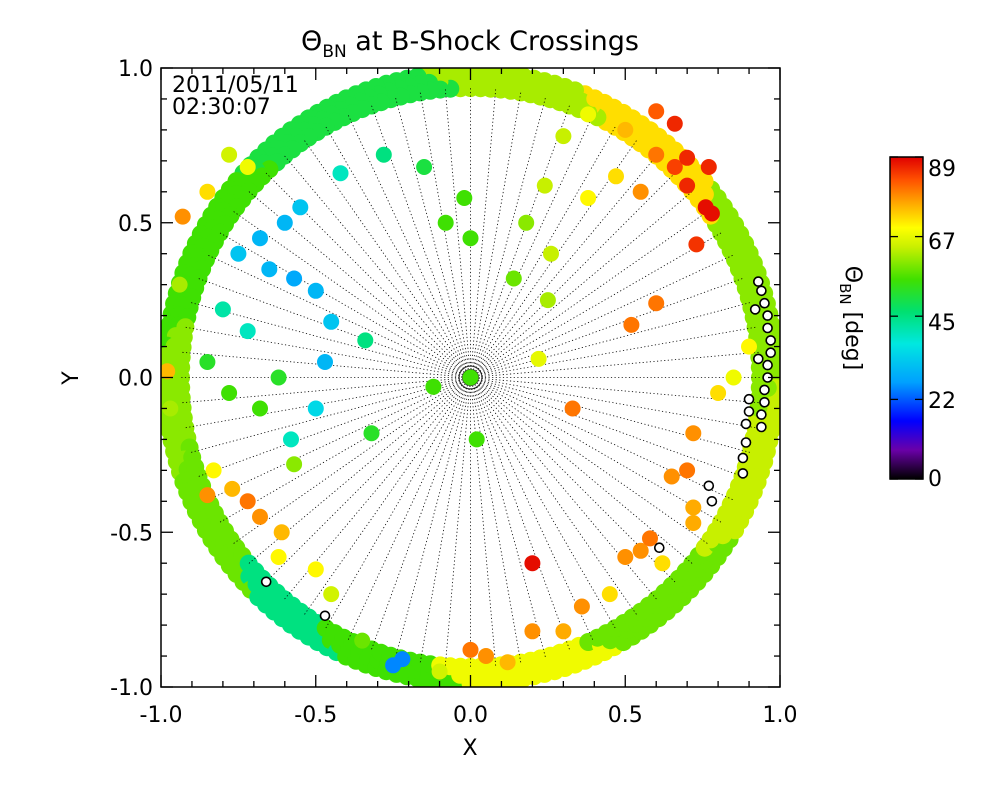 The width and height of the screenshot is (1000, 800). What do you see at coordinates (942, 169) in the screenshot?
I see `colorbar-tick-label: 89` at bounding box center [942, 169].